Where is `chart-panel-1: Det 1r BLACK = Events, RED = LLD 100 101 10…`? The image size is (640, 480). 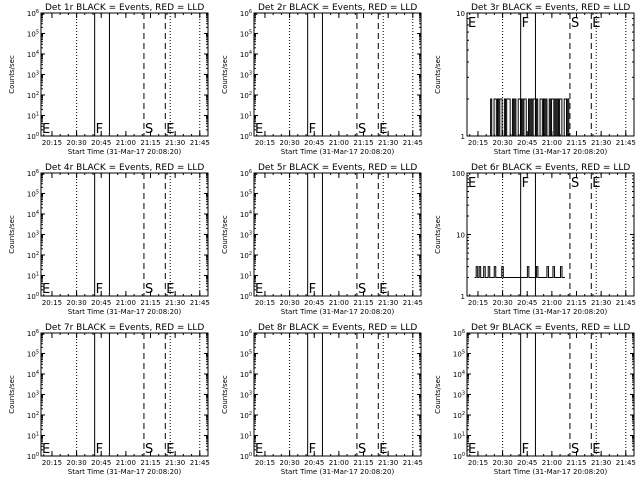 chart-panel-1: Det 1r BLACK = Events, RED = LLD 100 101 10… is located at coordinates (109, 79).